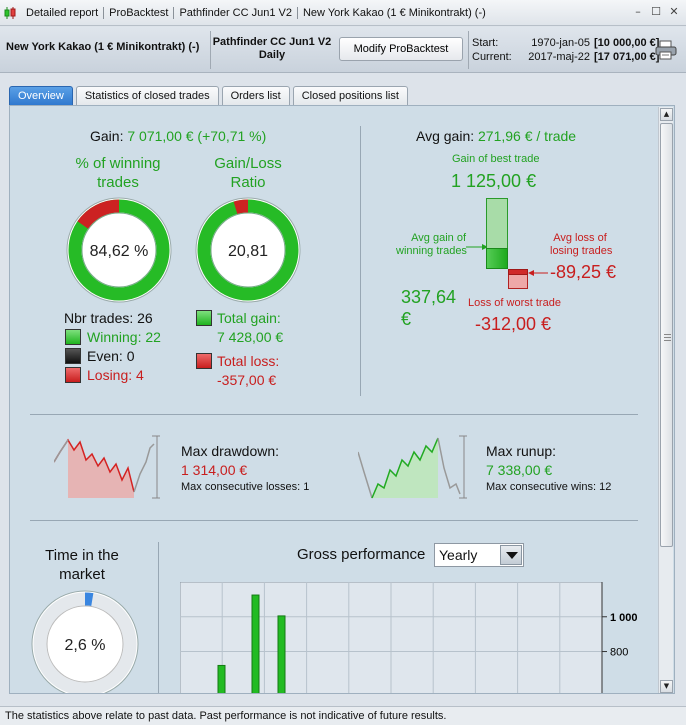  I want to click on tab-overview: Overview, so click(41, 95).